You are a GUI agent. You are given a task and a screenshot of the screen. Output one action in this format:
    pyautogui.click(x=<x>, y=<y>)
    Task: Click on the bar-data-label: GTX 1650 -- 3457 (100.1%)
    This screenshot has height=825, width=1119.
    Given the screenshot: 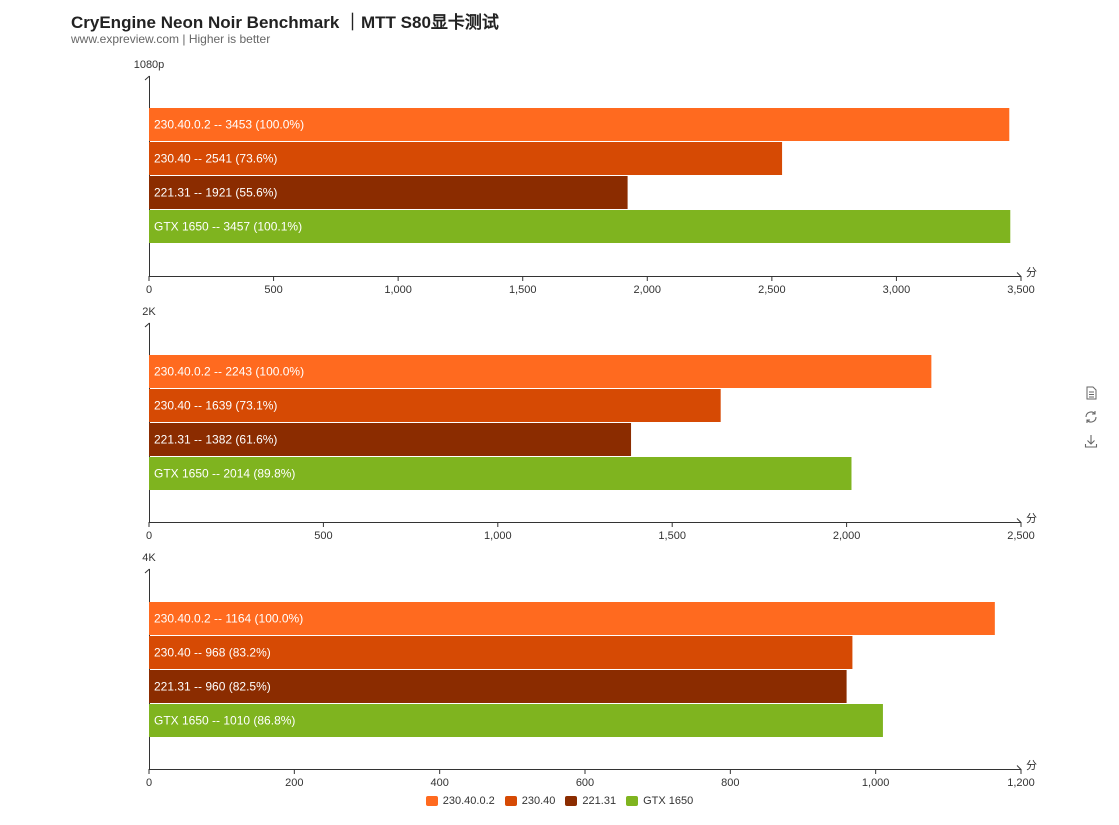 What is the action you would take?
    pyautogui.click(x=228, y=227)
    